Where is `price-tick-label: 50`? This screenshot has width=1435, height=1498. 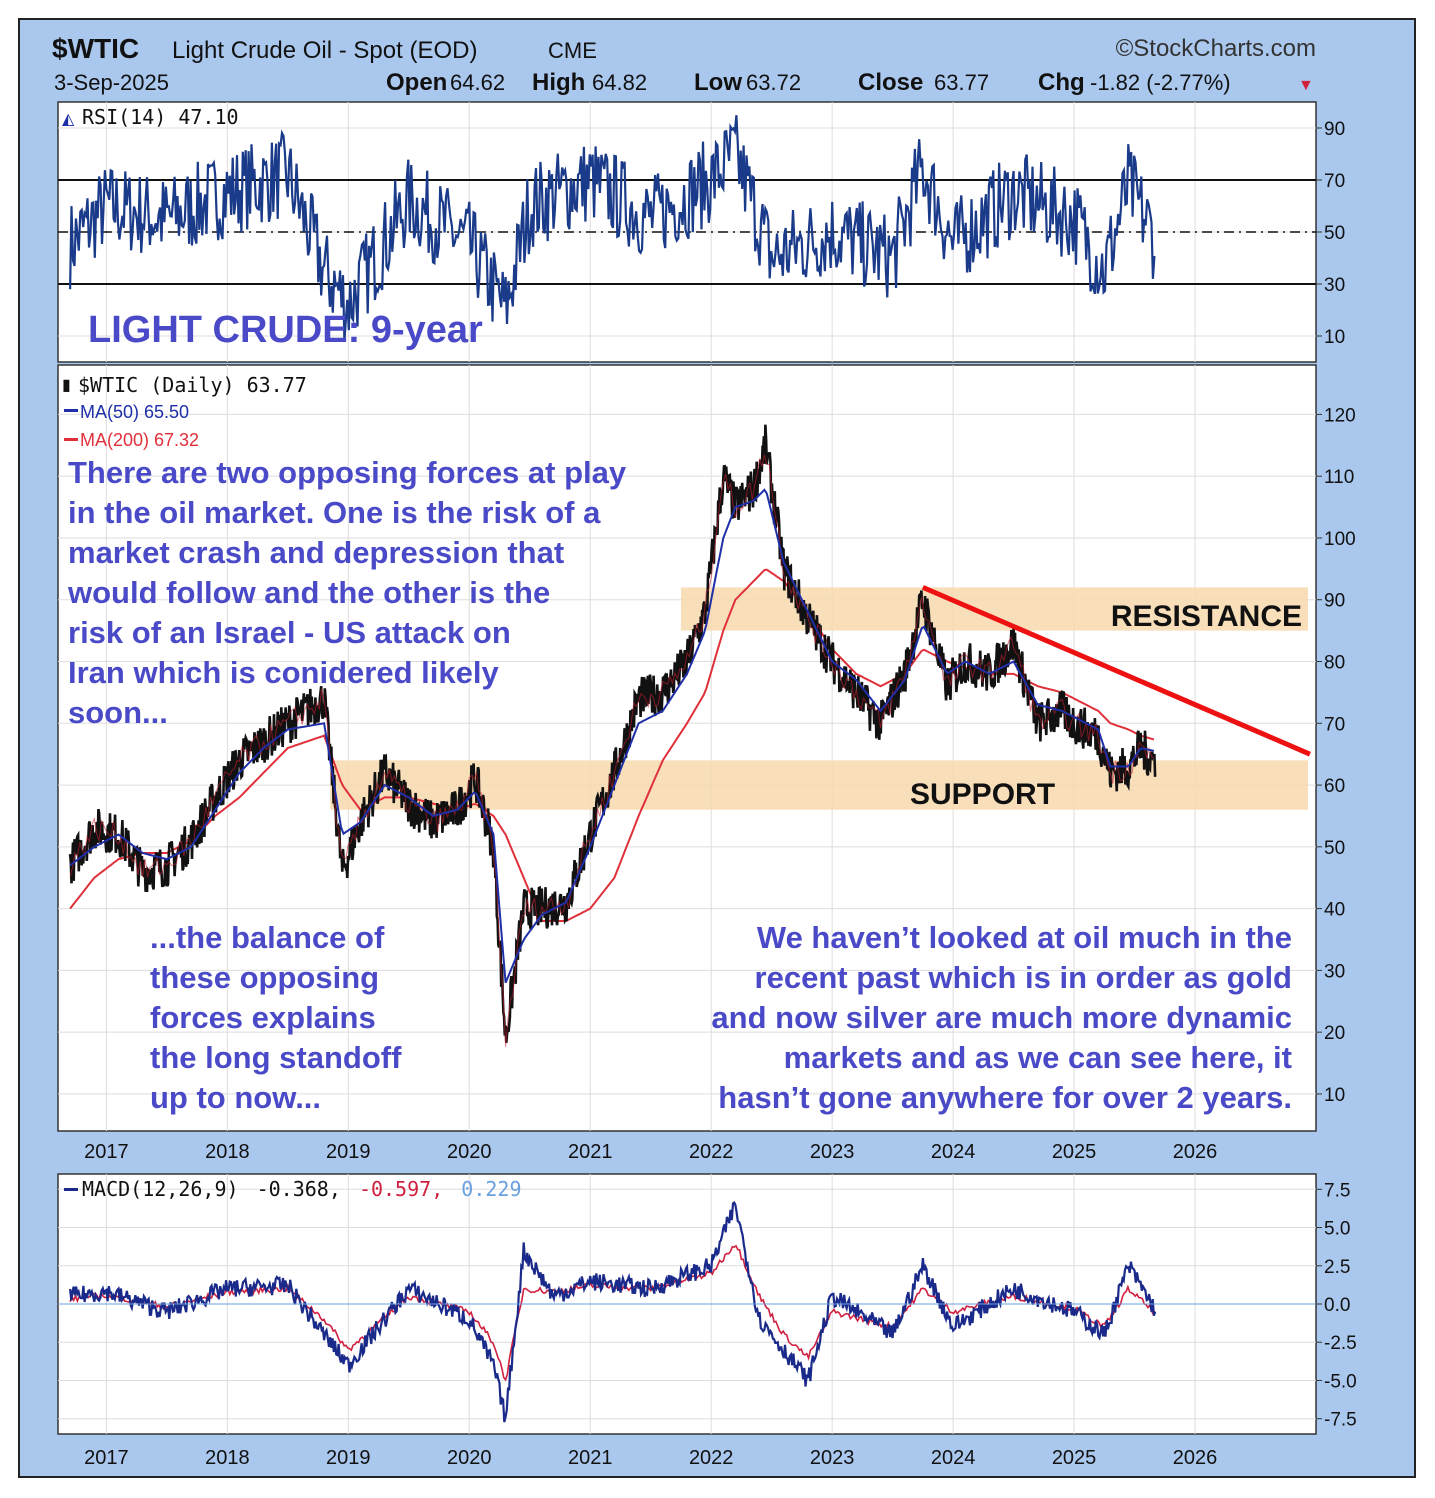 price-tick-label: 50 is located at coordinates (1334, 848).